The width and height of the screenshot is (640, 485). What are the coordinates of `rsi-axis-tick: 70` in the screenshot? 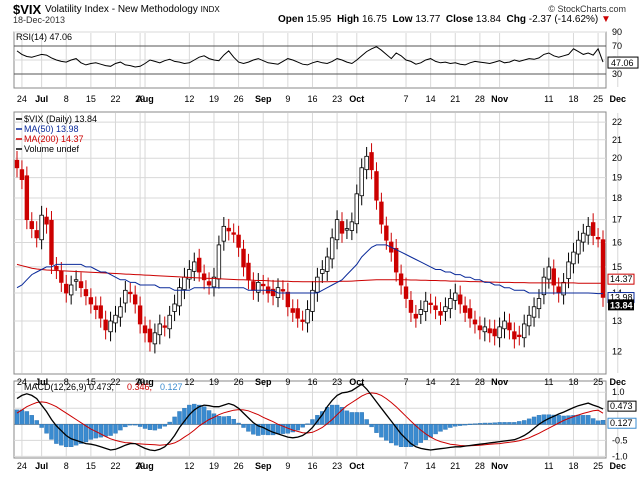 It's located at (617, 46).